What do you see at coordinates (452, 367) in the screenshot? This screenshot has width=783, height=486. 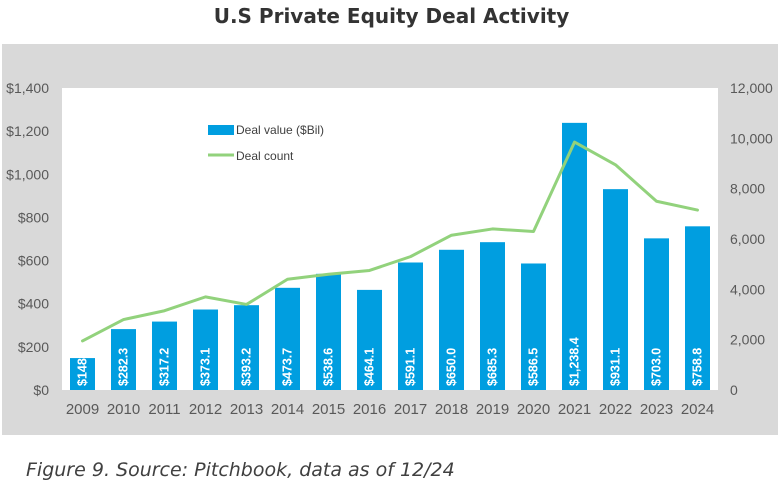 I see `bar-value-label: $650.0` at bounding box center [452, 367].